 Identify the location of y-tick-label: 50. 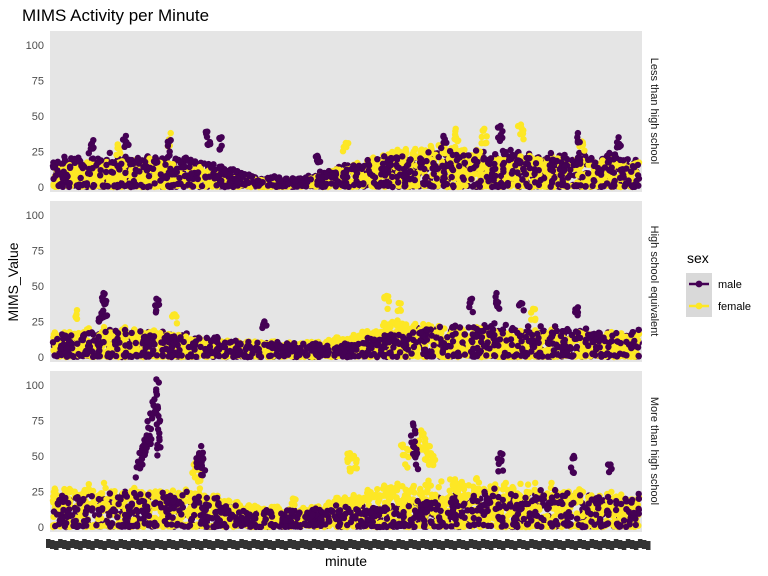
(38, 117).